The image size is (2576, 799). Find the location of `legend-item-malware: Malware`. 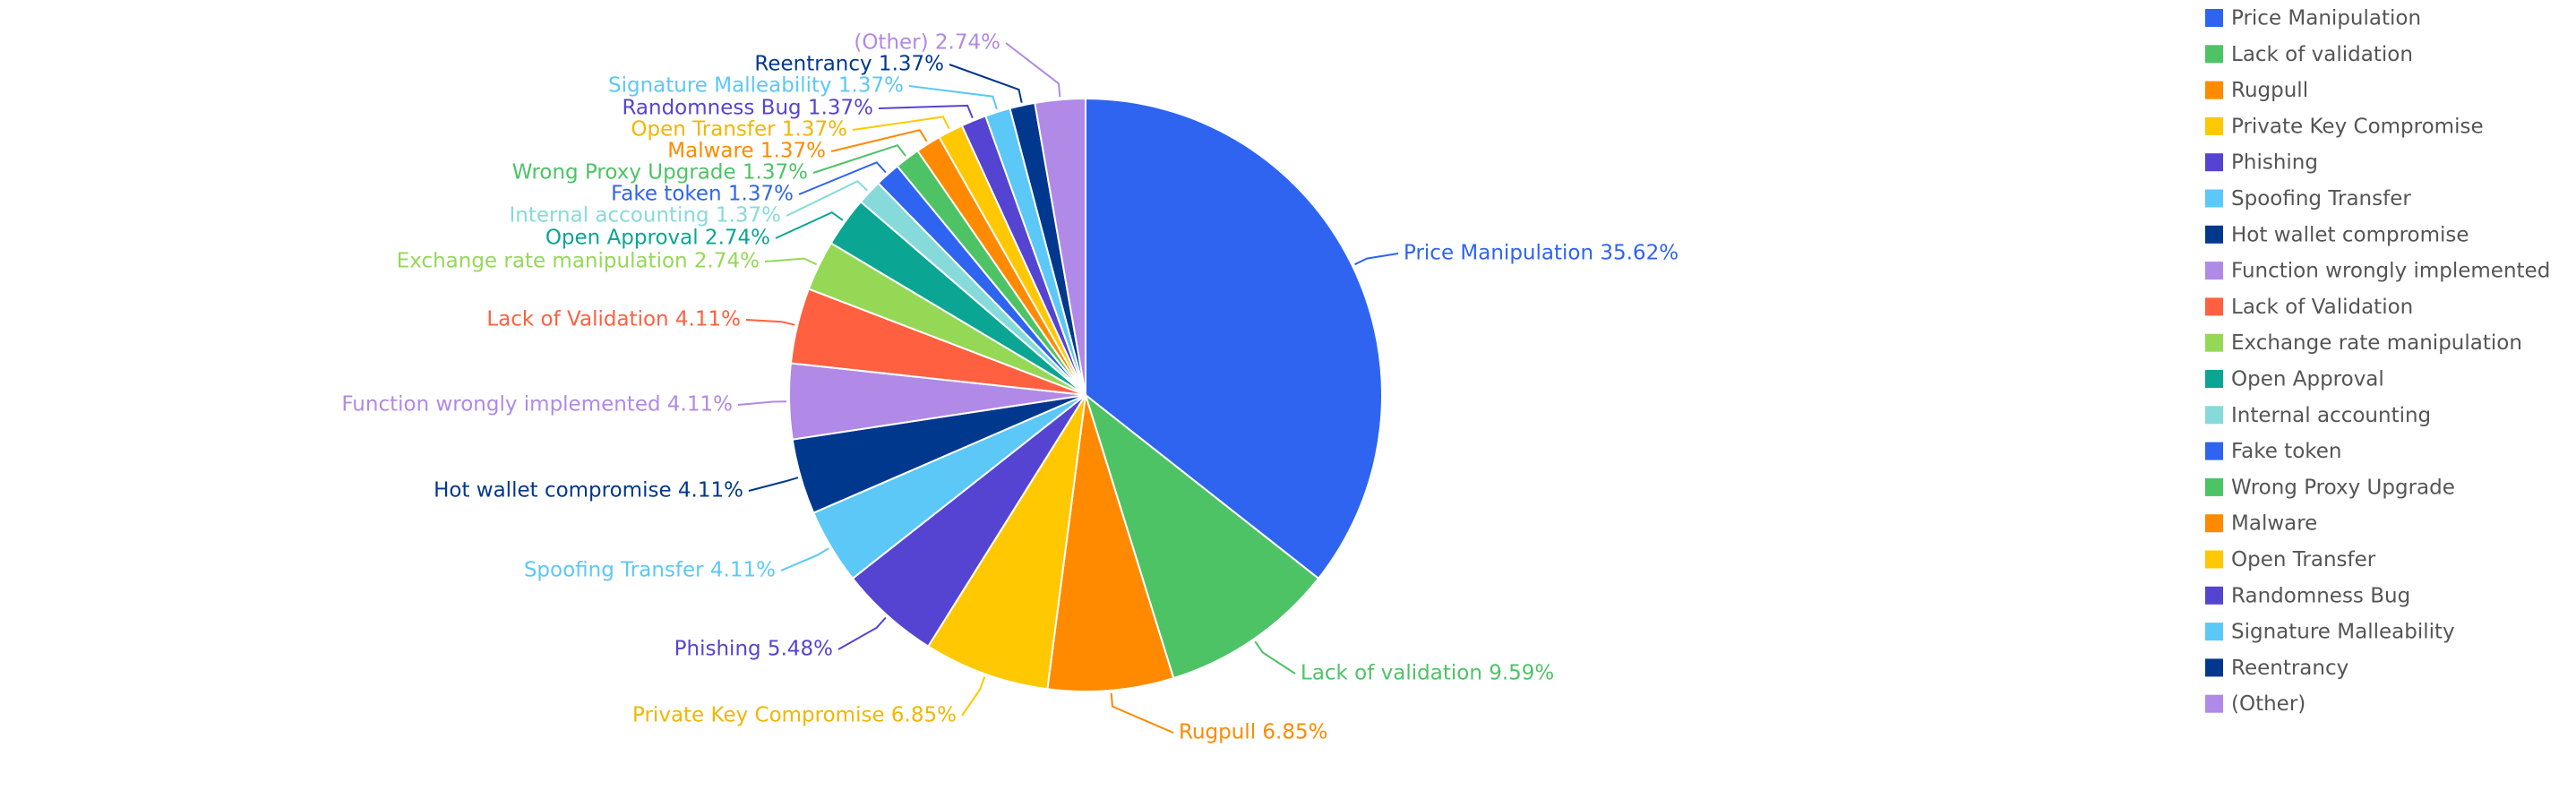

legend-item-malware: Malware is located at coordinates (2261, 524).